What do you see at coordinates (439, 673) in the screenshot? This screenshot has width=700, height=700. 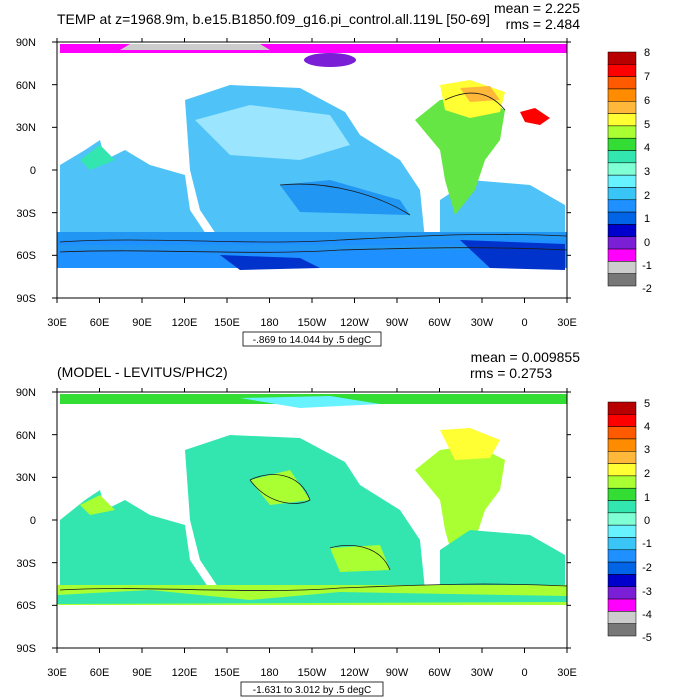 I see `bottom-xlabel-60w: 60W` at bounding box center [439, 673].